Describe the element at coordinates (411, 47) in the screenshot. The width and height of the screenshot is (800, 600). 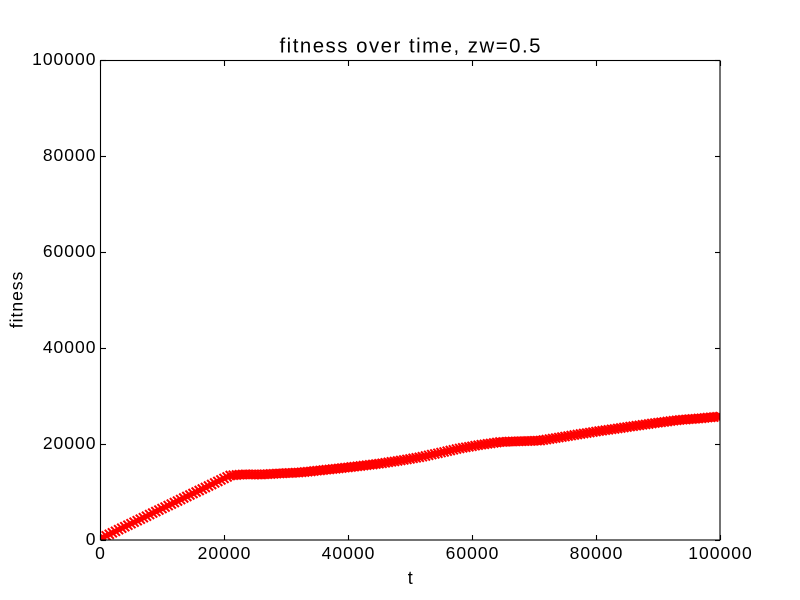
I see `svg-text: fitness over time, zw=0.5` at that location.